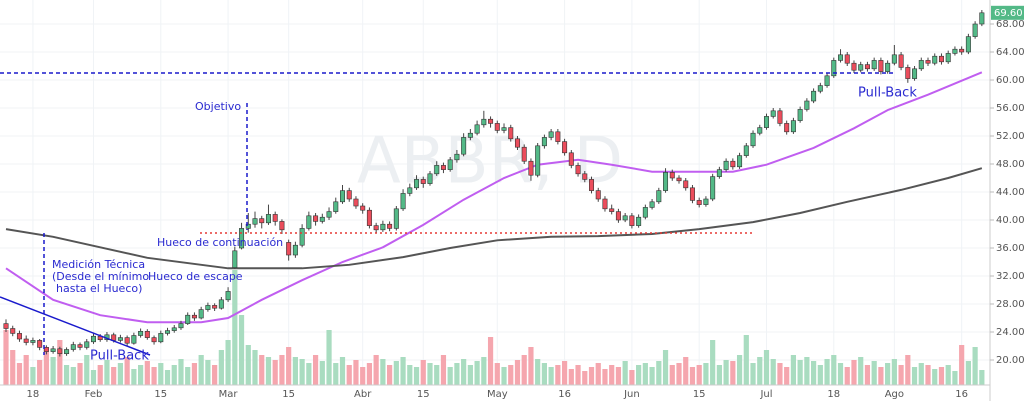 Image resolution: width=1024 pixels, height=401 pixels. I want to click on watermark: ABBR, D, so click(490, 162).